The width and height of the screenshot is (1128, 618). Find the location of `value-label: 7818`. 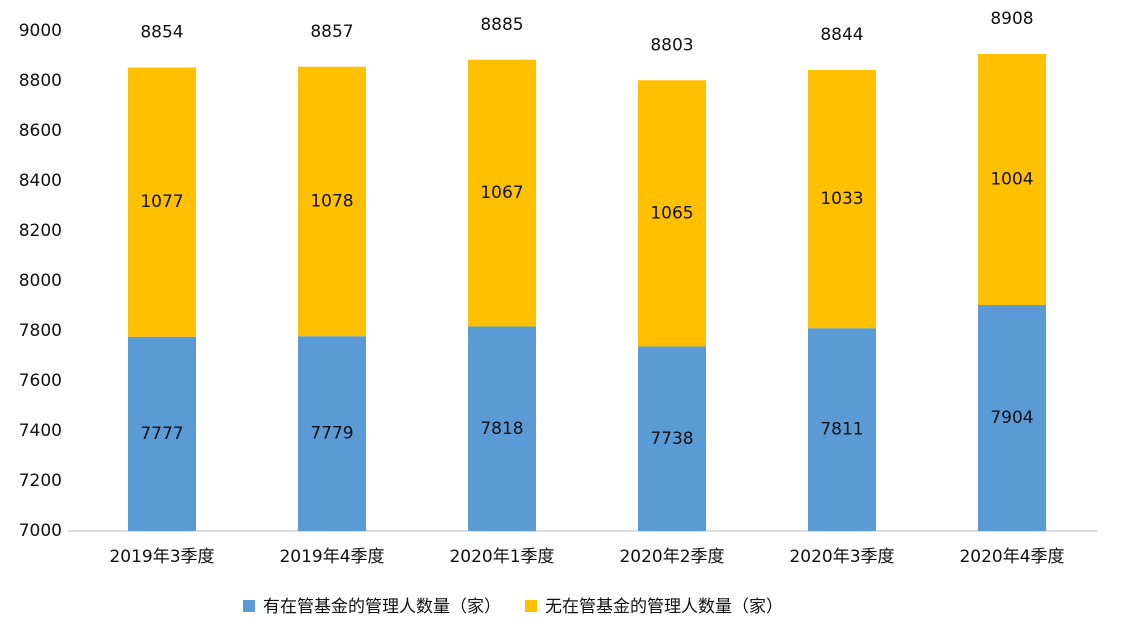

value-label: 7818 is located at coordinates (501, 429).